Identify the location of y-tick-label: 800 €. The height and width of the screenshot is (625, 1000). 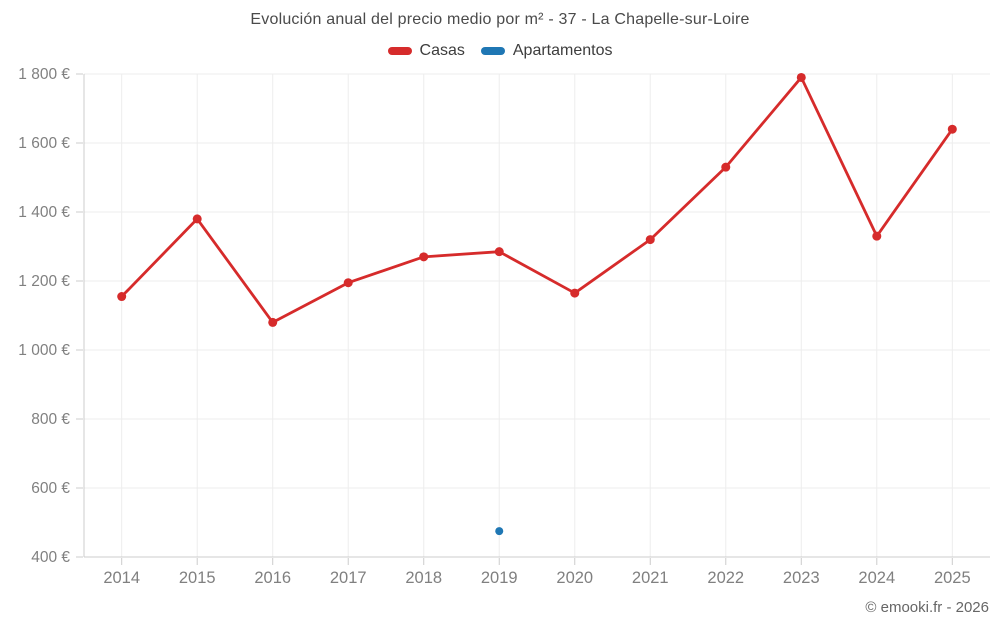
(50, 419).